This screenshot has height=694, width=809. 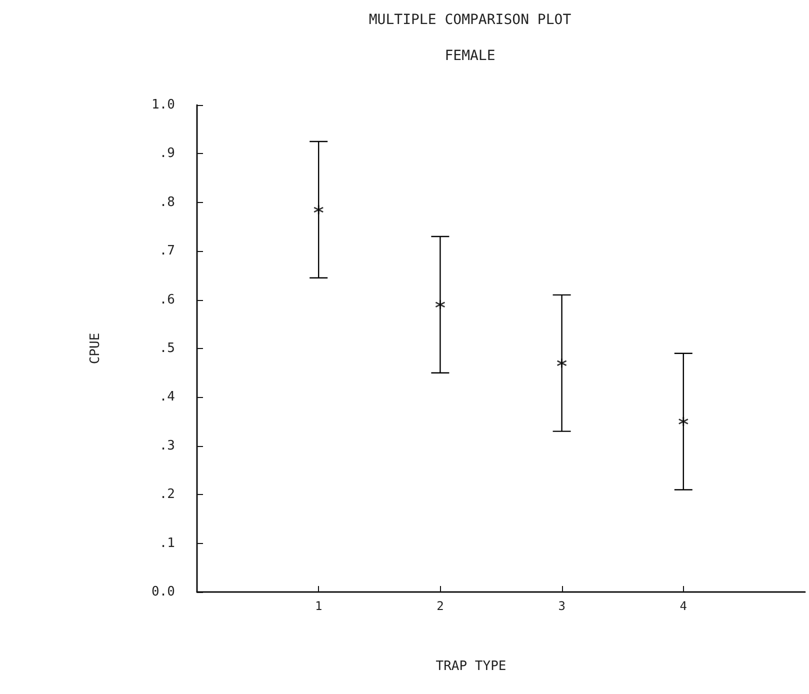 I want to click on y-tick-label: 1.0, so click(x=163, y=105).